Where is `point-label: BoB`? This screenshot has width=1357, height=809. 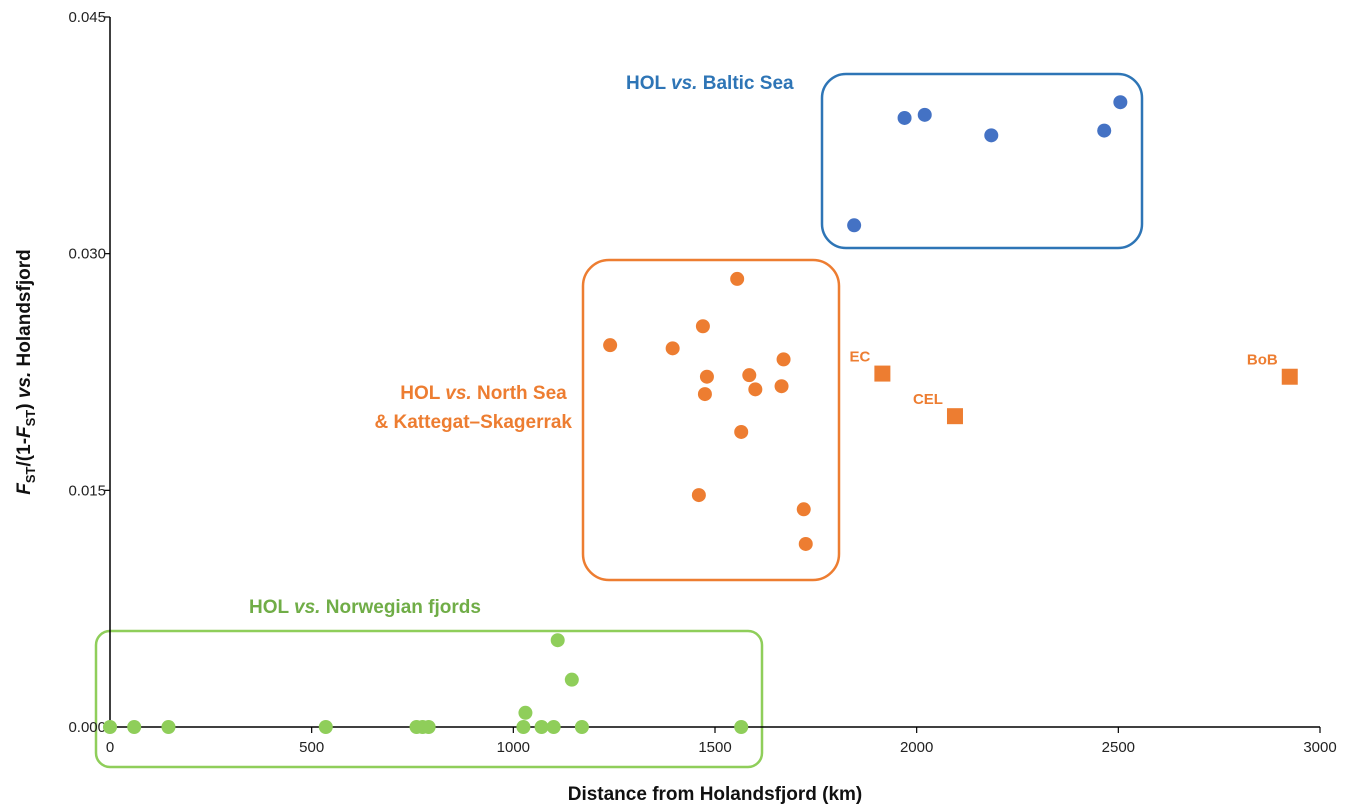
point-label: BoB is located at coordinates (1262, 360).